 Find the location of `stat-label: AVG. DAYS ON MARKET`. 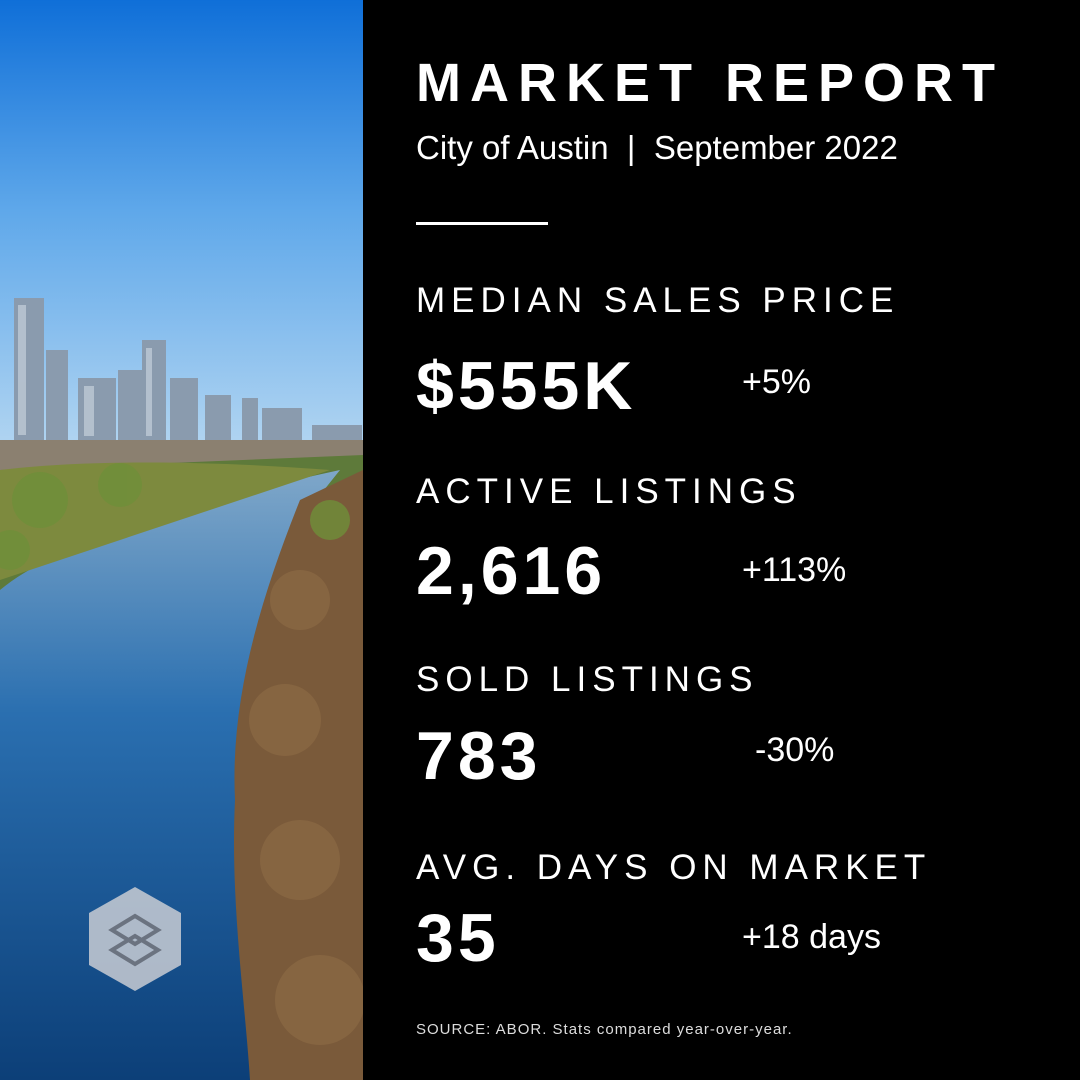

stat-label: AVG. DAYS ON MARKET is located at coordinates (674, 867).